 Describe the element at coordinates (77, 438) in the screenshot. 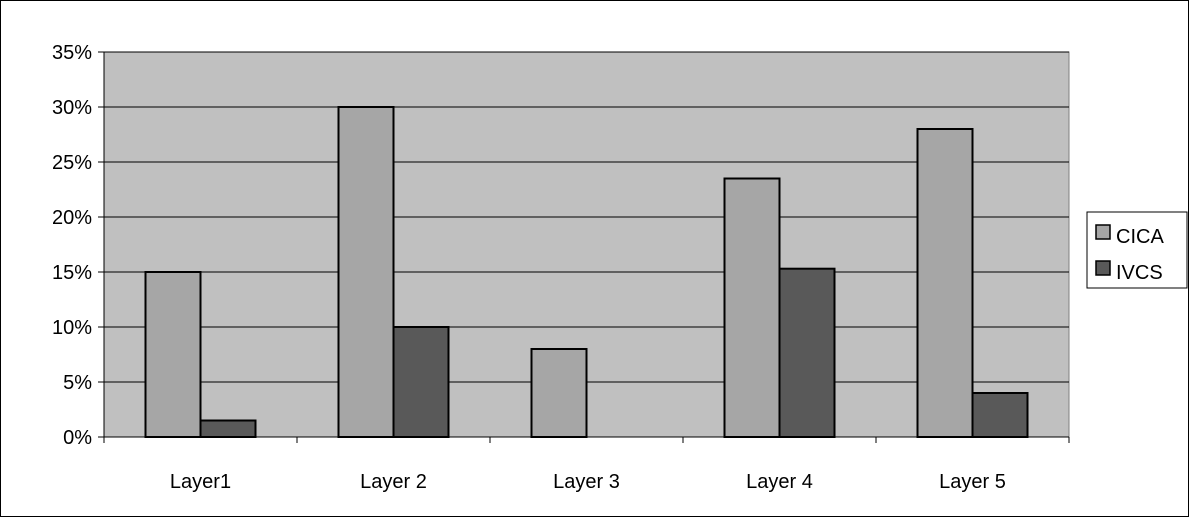

I see `y-tick-label: 0%` at that location.